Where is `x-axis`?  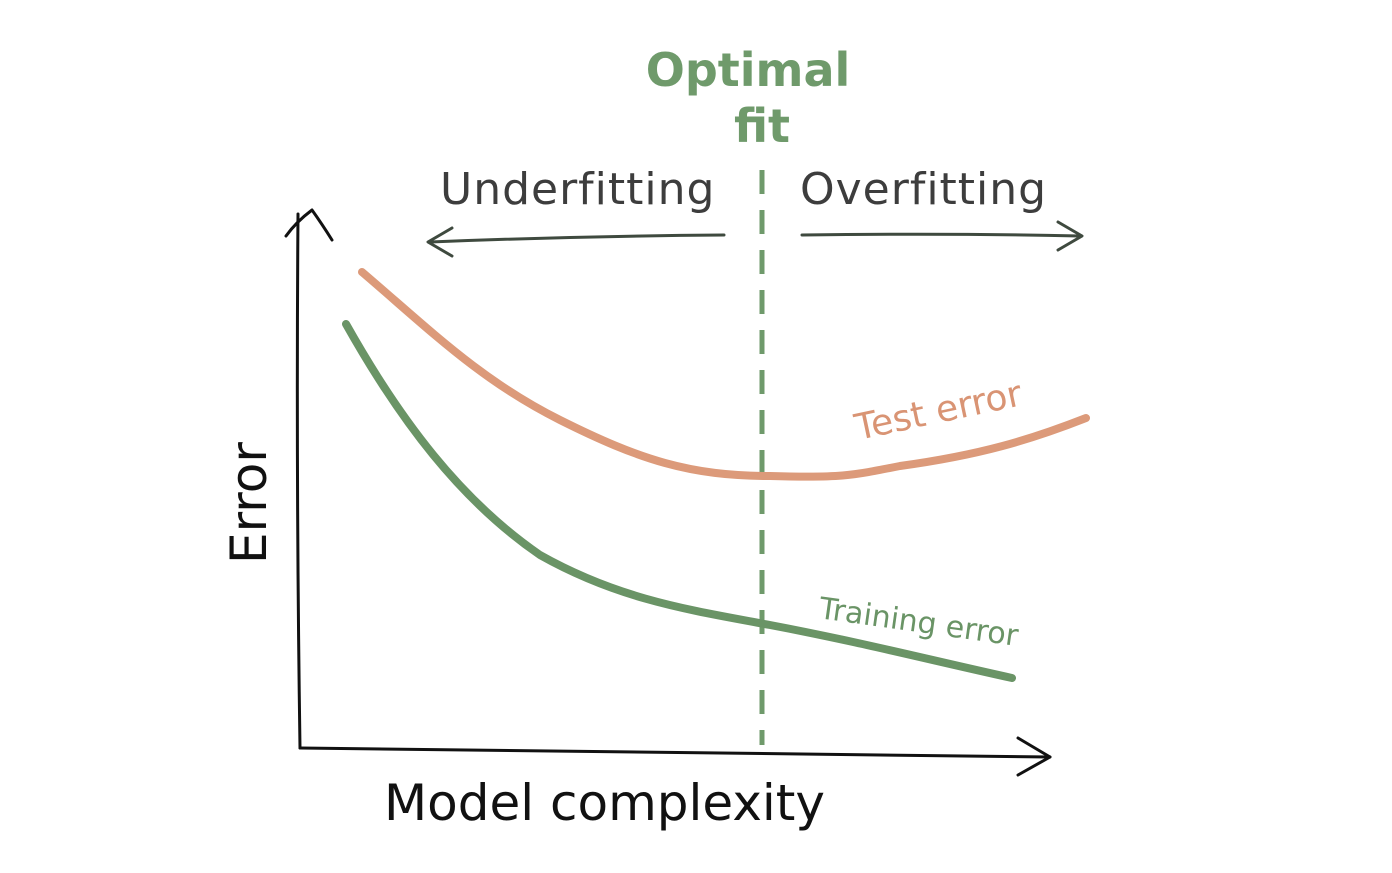 x-axis is located at coordinates (675, 756).